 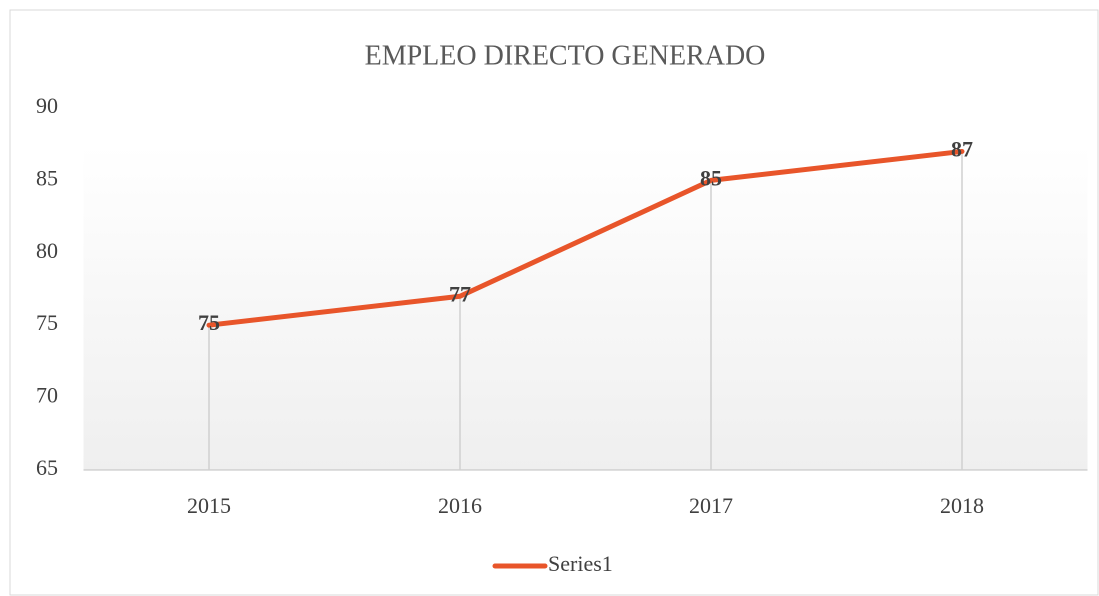 What do you see at coordinates (47, 177) in the screenshot?
I see `y-tick-label: 85` at bounding box center [47, 177].